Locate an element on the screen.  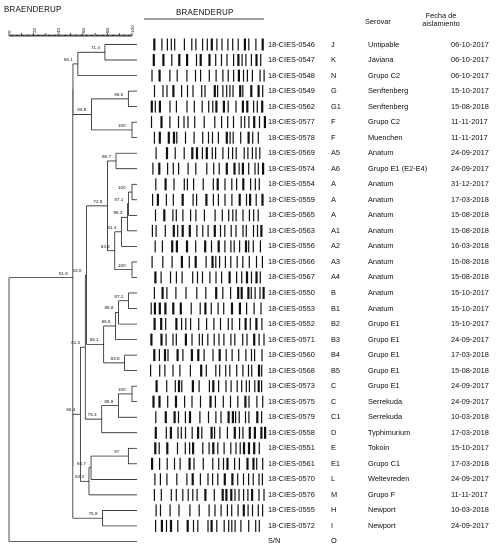
pulsotype-code: A3 is located at coordinates (336, 261).